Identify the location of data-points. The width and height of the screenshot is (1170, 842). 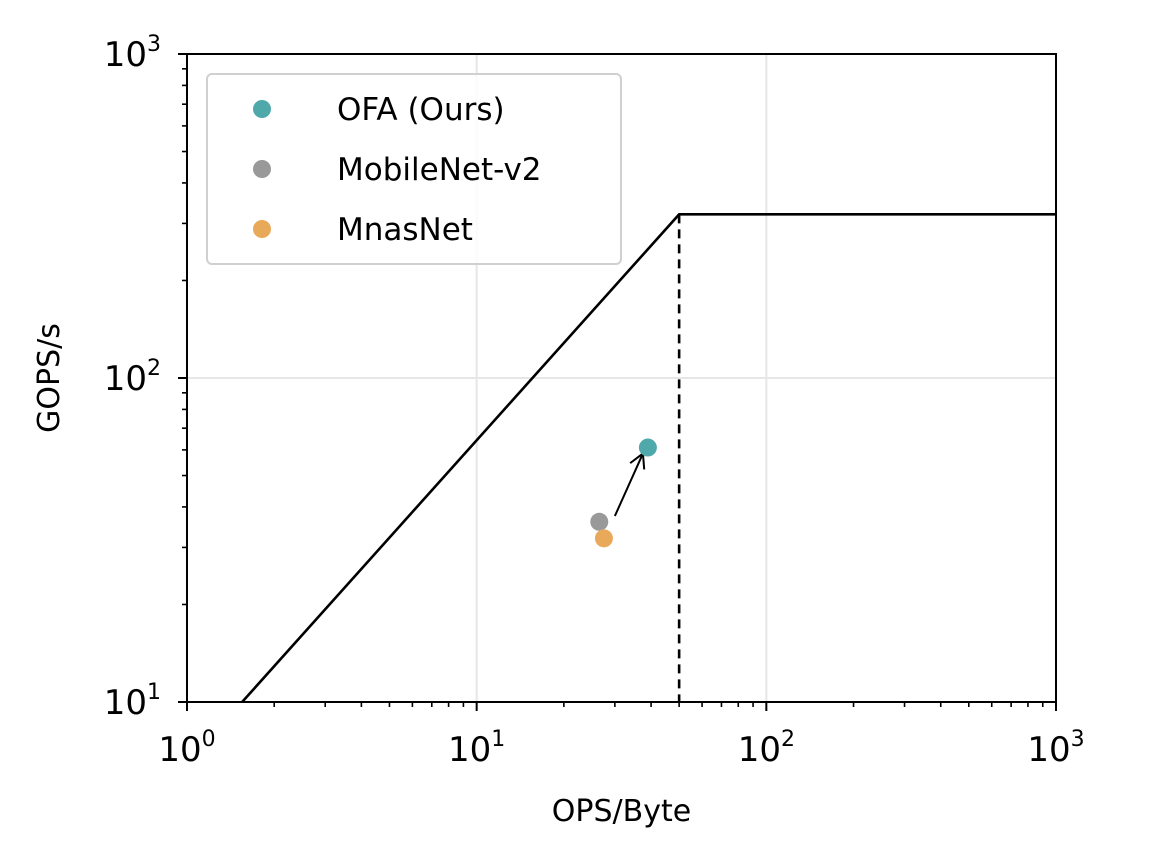
(623, 493).